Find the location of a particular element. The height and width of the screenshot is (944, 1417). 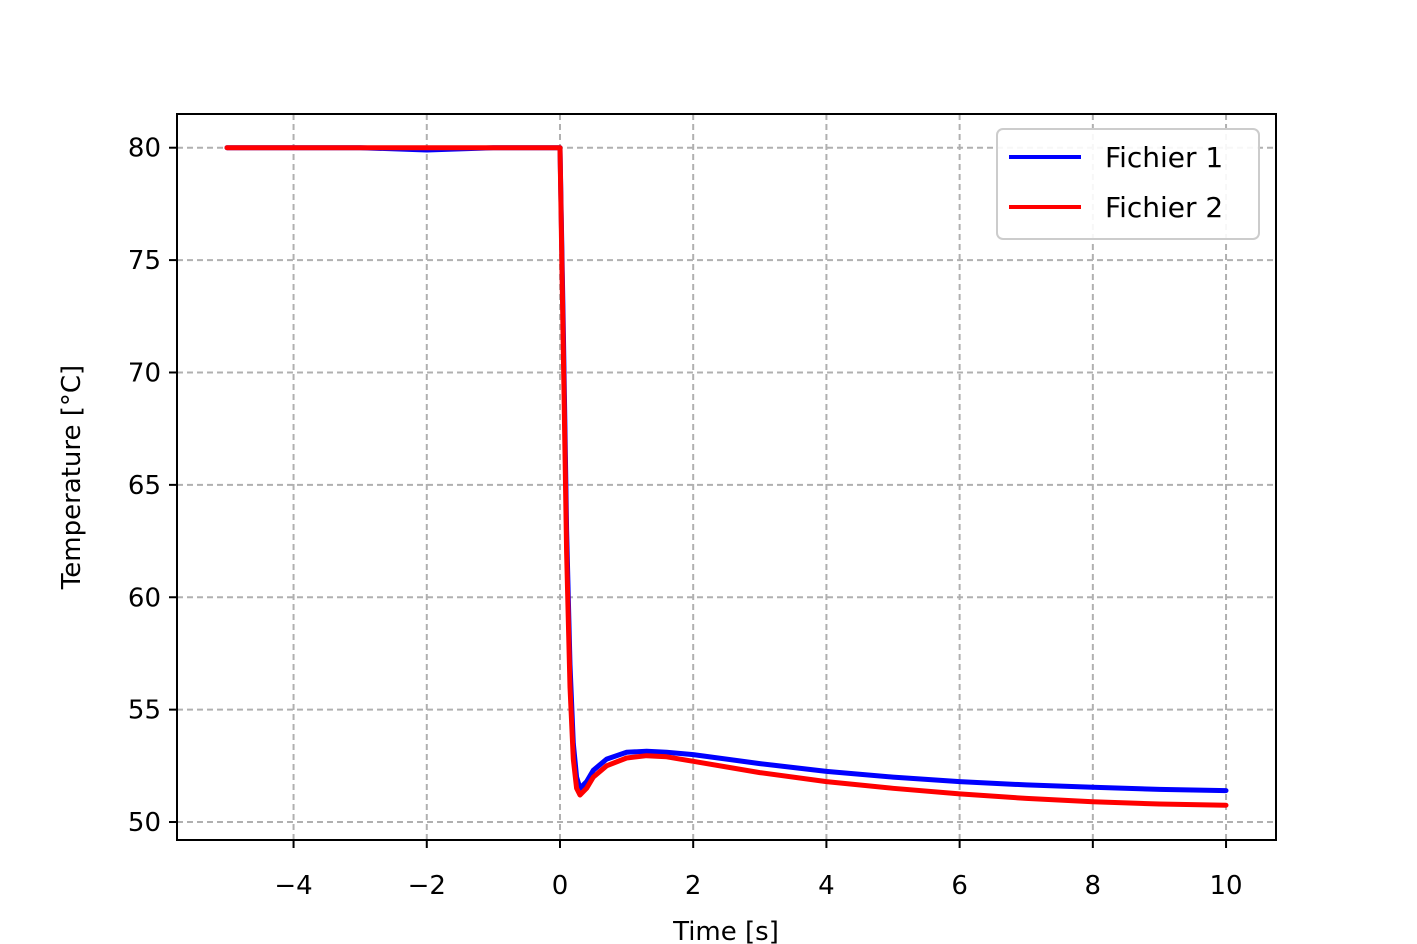

legend-label-fichier-2: Fichier 2 is located at coordinates (1164, 207).